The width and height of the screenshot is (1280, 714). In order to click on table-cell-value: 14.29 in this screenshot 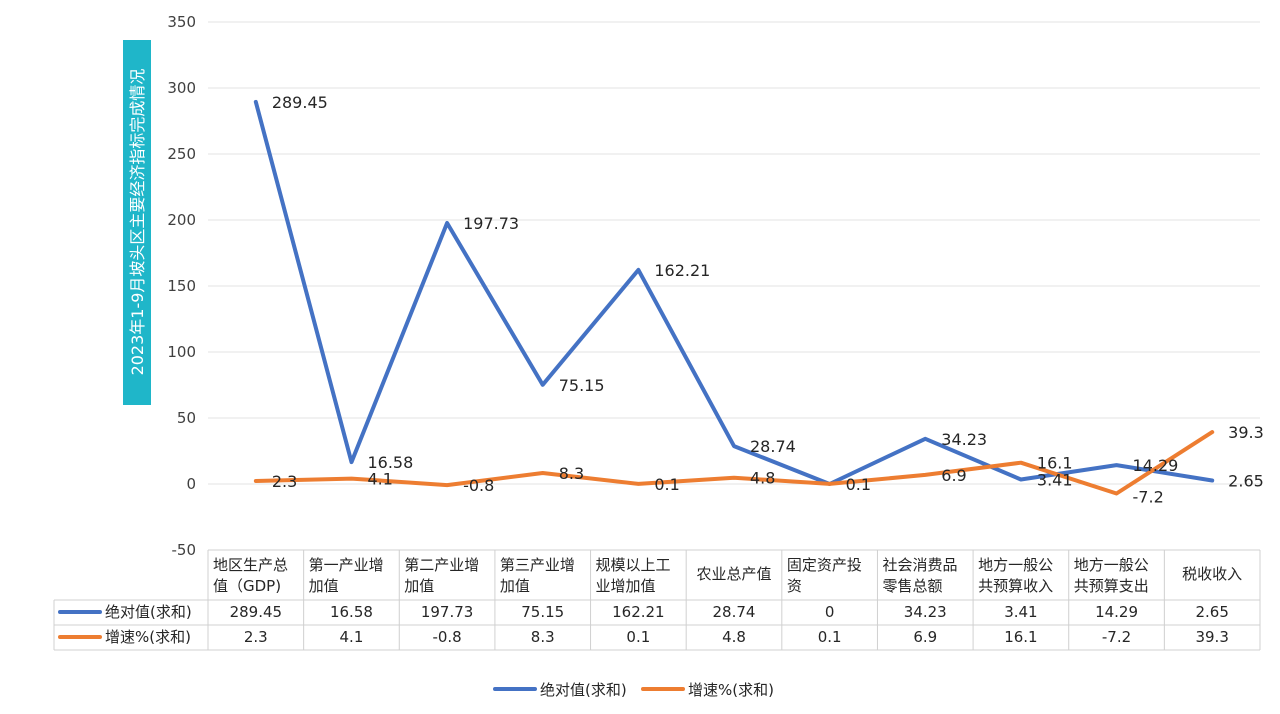, I will do `click(1116, 612)`.